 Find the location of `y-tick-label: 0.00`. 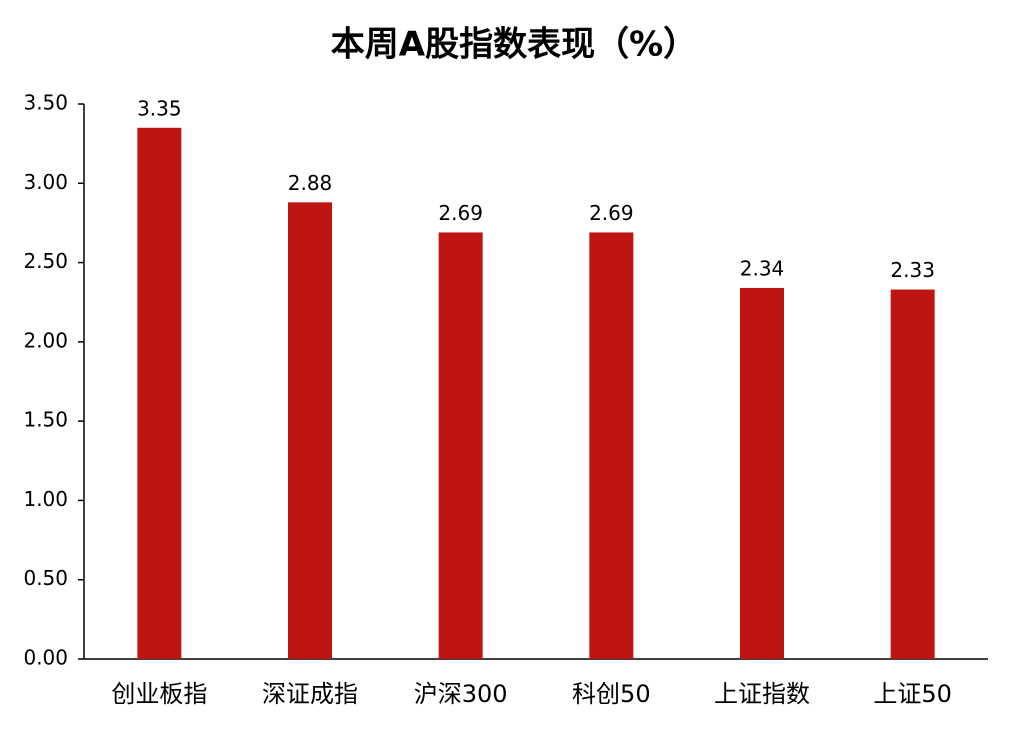

y-tick-label: 0.00 is located at coordinates (45, 658).